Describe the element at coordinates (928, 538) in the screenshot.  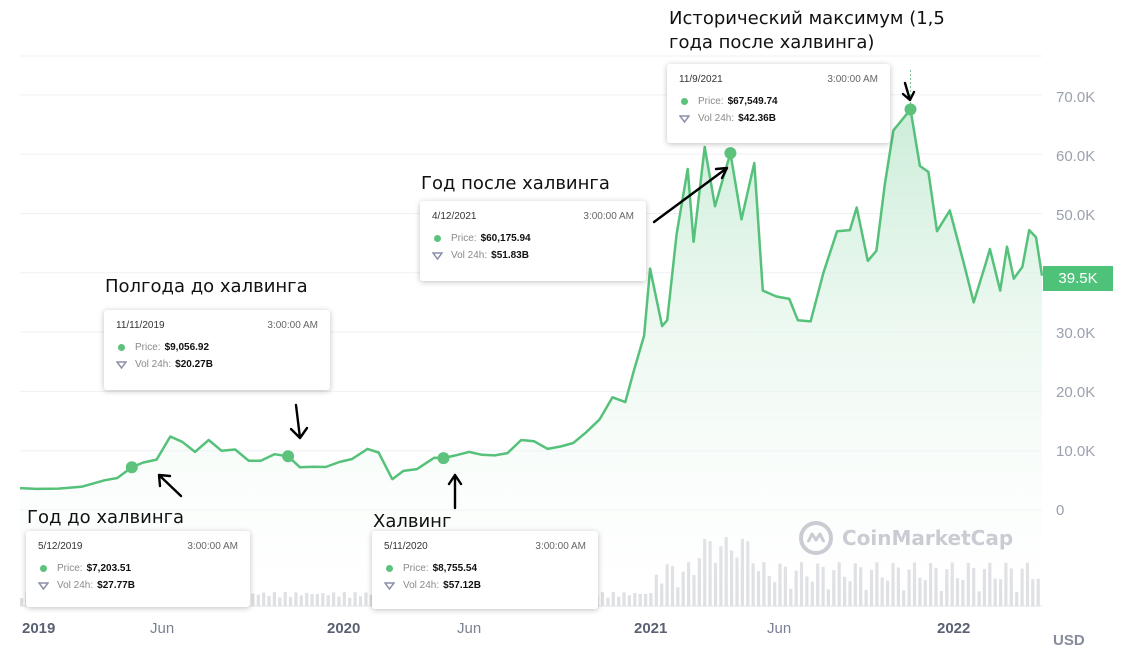
I see `watermark-text: CoinMarketCap` at that location.